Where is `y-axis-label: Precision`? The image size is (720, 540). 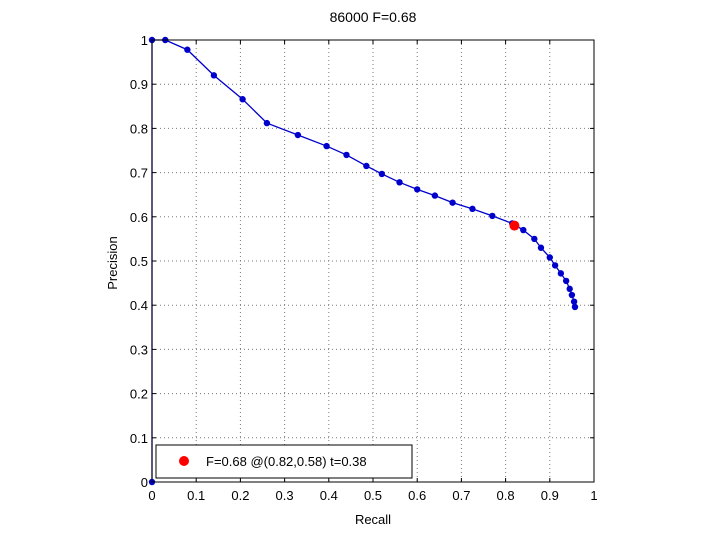
y-axis-label: Precision is located at coordinates (112, 262).